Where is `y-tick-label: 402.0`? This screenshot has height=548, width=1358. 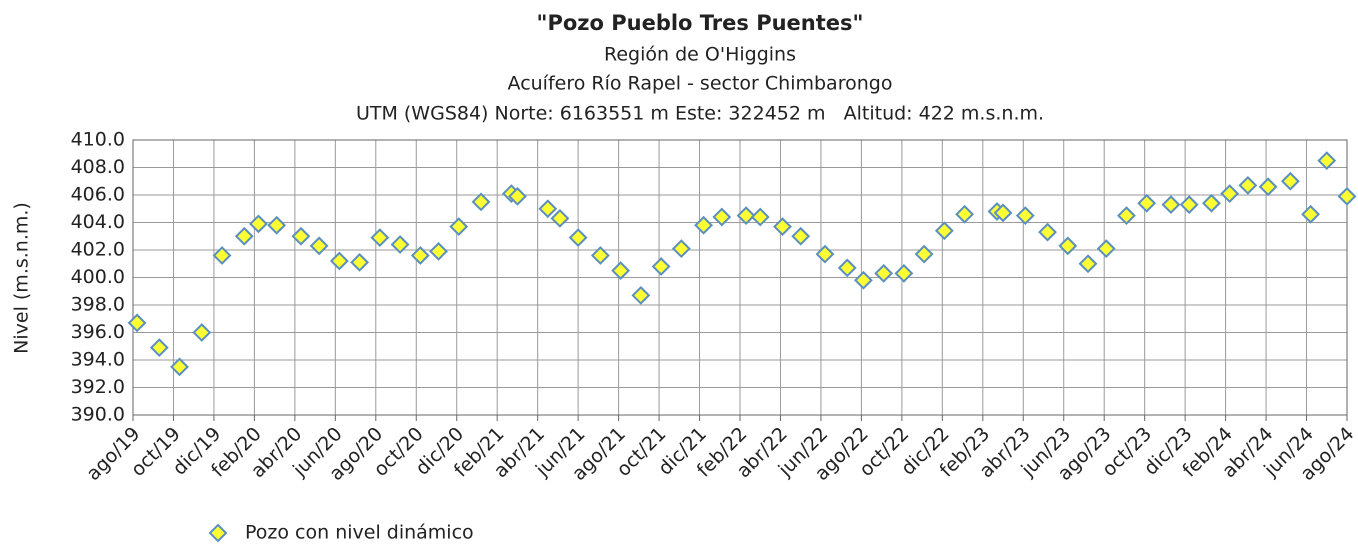 y-tick-label: 402.0 is located at coordinates (98, 250).